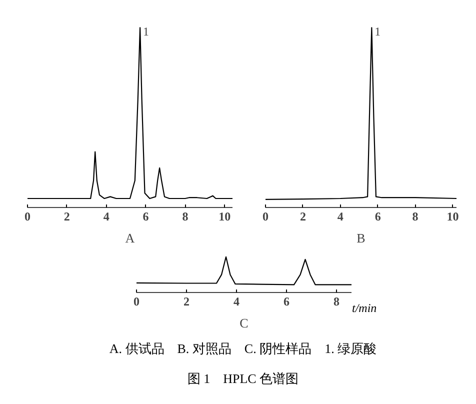  Describe the element at coordinates (243, 379) in the screenshot. I see `caption: 图 1 HPLC 色谱图` at that location.